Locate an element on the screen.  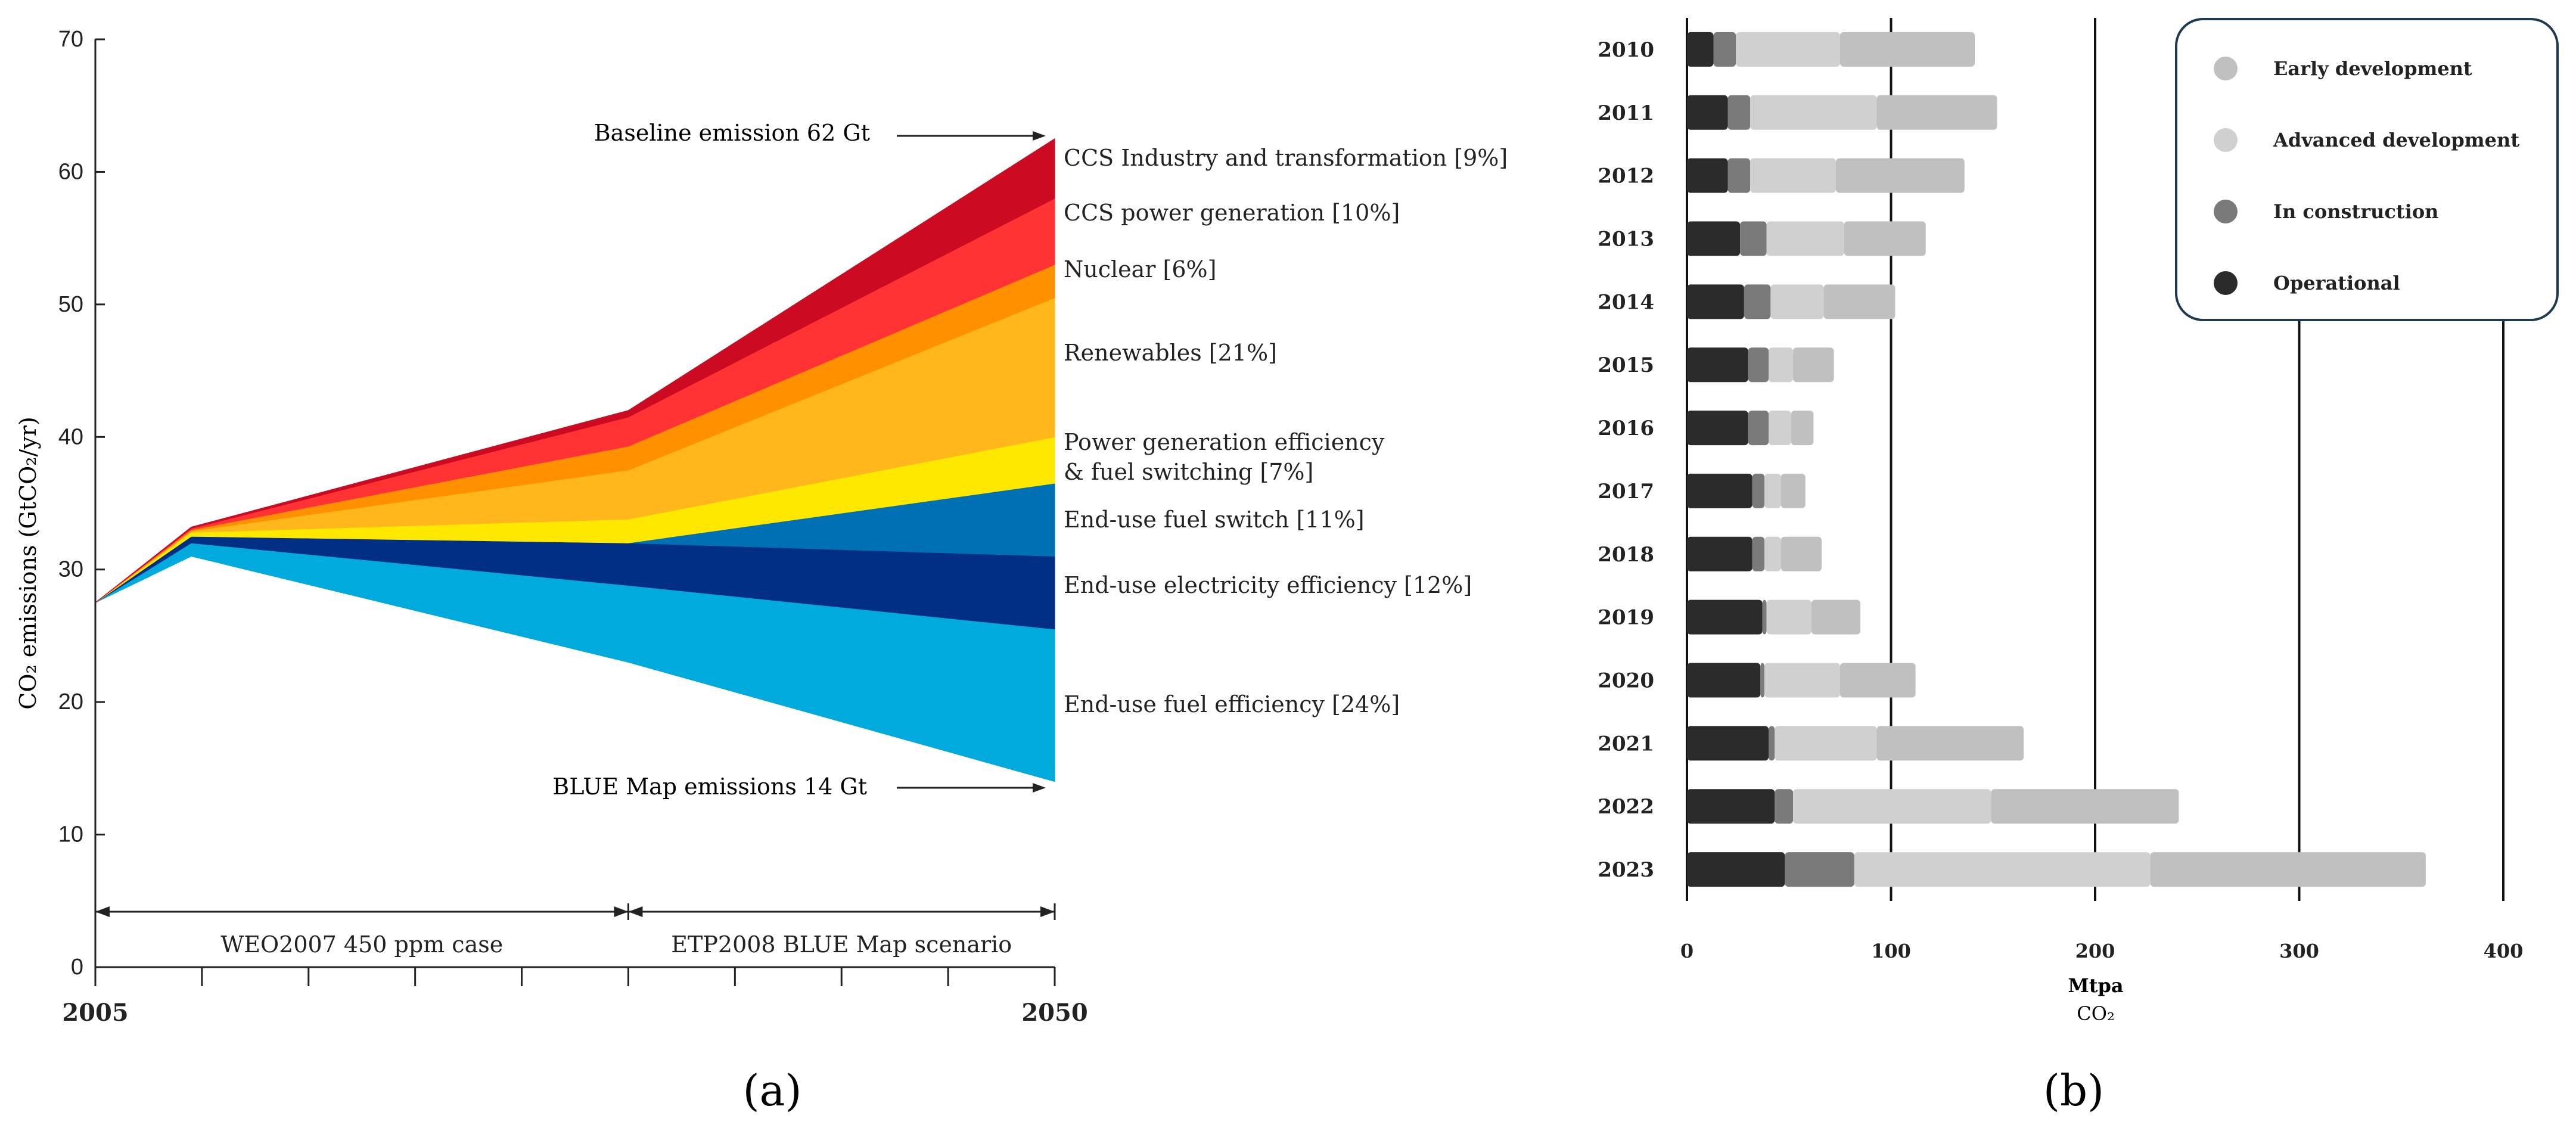
year-label: 2018 is located at coordinates (1626, 555).